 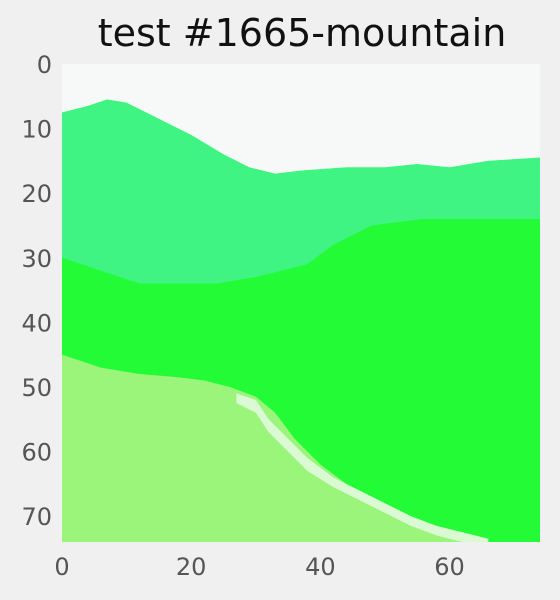 I want to click on y-tick-label: 20, so click(x=36, y=194).